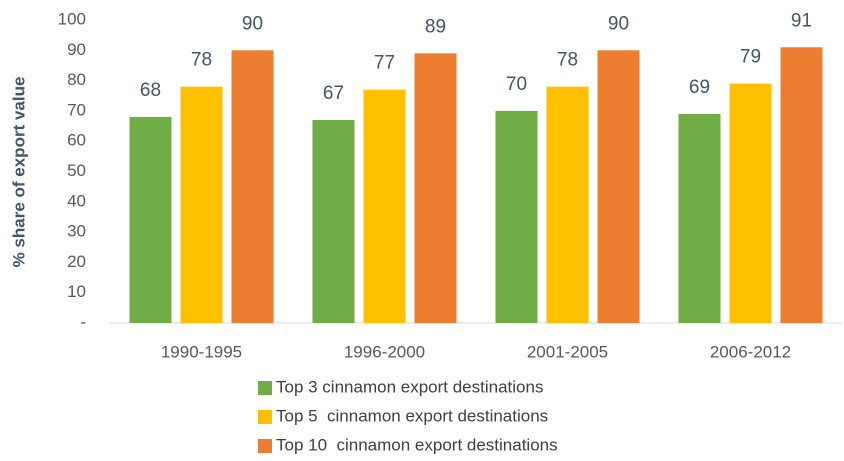 This screenshot has width=844, height=461. Describe the element at coordinates (699, 87) in the screenshot. I see `data-label: 69` at that location.